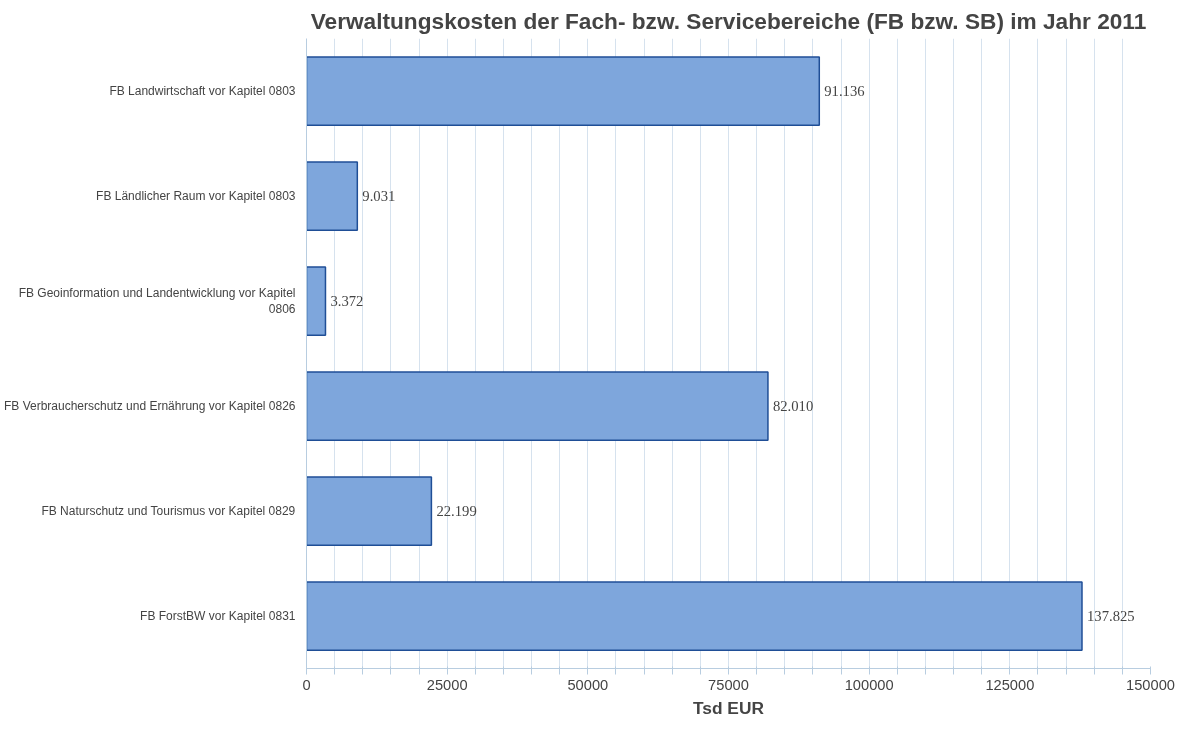  Describe the element at coordinates (456, 511) in the screenshot. I see `data-label: 22.199` at that location.